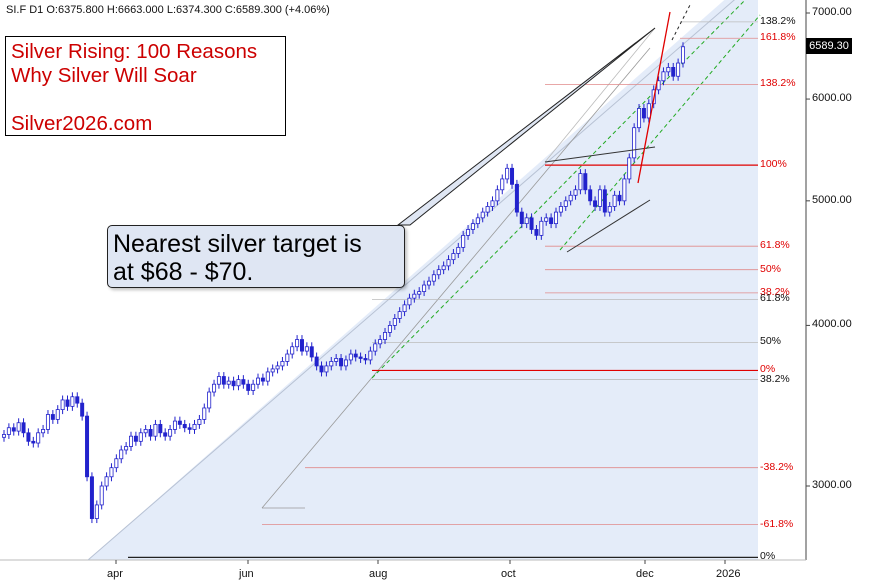 Image resolution: width=875 pixels, height=585 pixels. I want to click on y-tick-label: 7000.00, so click(832, 12).